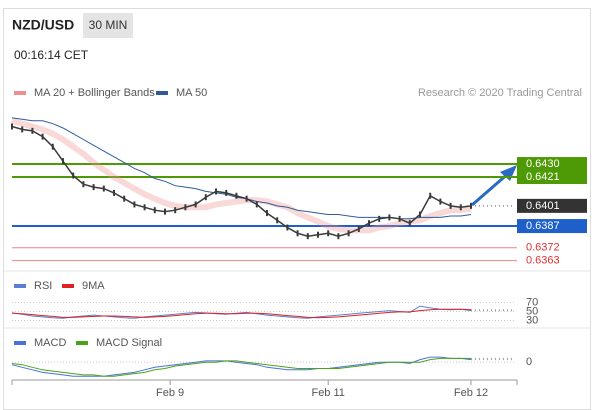 The image size is (596, 410). Describe the element at coordinates (93, 286) in the screenshot. I see `legend-label: 9MA` at that location.